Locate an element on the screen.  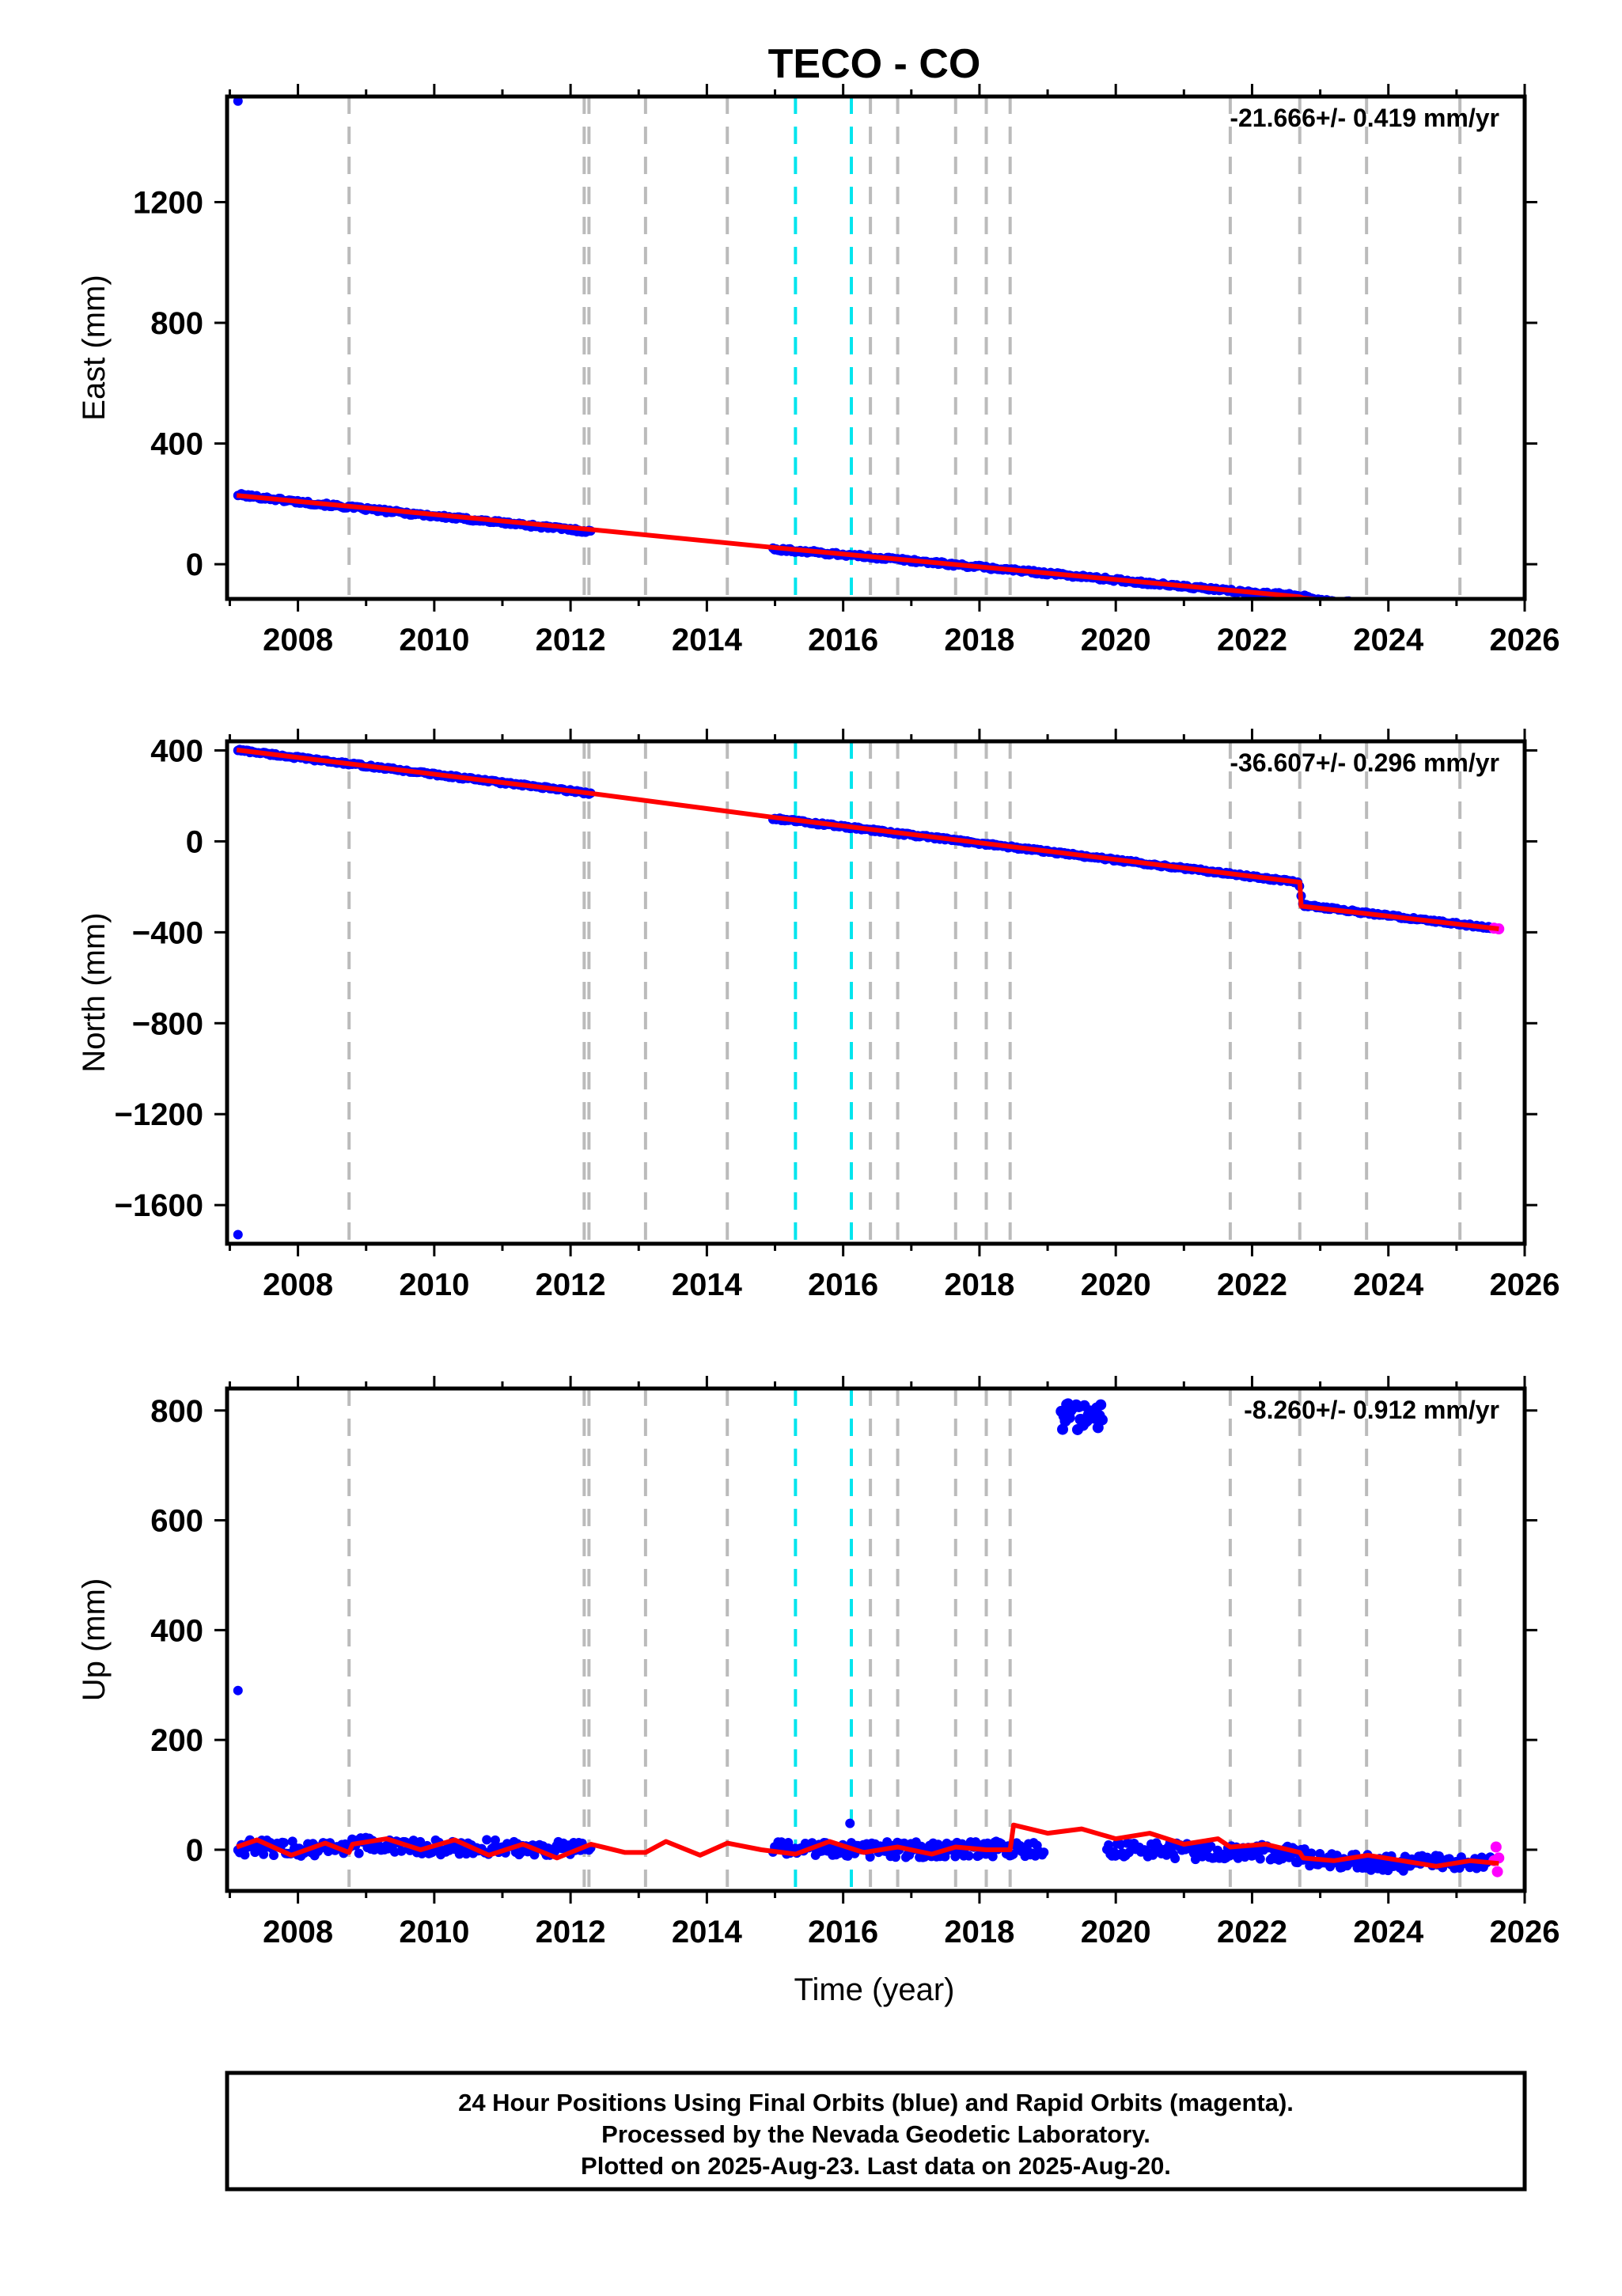
y-tick-label: 400 is located at coordinates (177, 751).